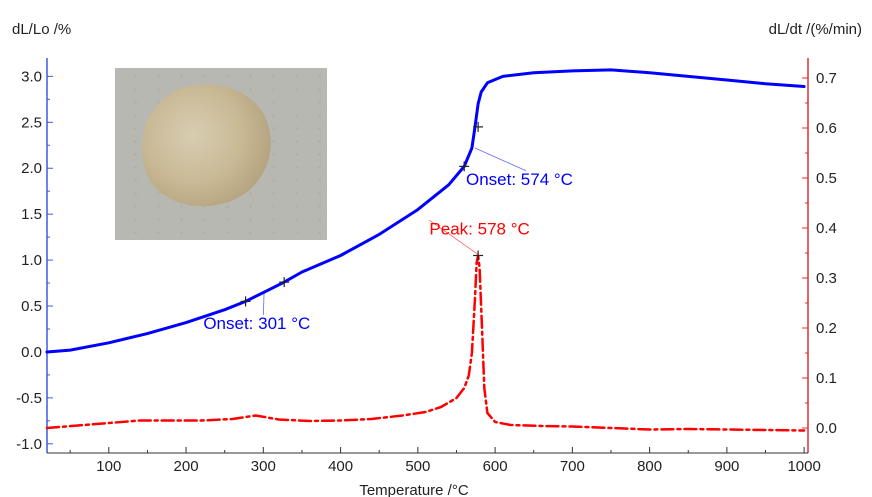 This screenshot has width=872, height=497. Describe the element at coordinates (186, 466) in the screenshot. I see `x-tick-label: 200` at that location.